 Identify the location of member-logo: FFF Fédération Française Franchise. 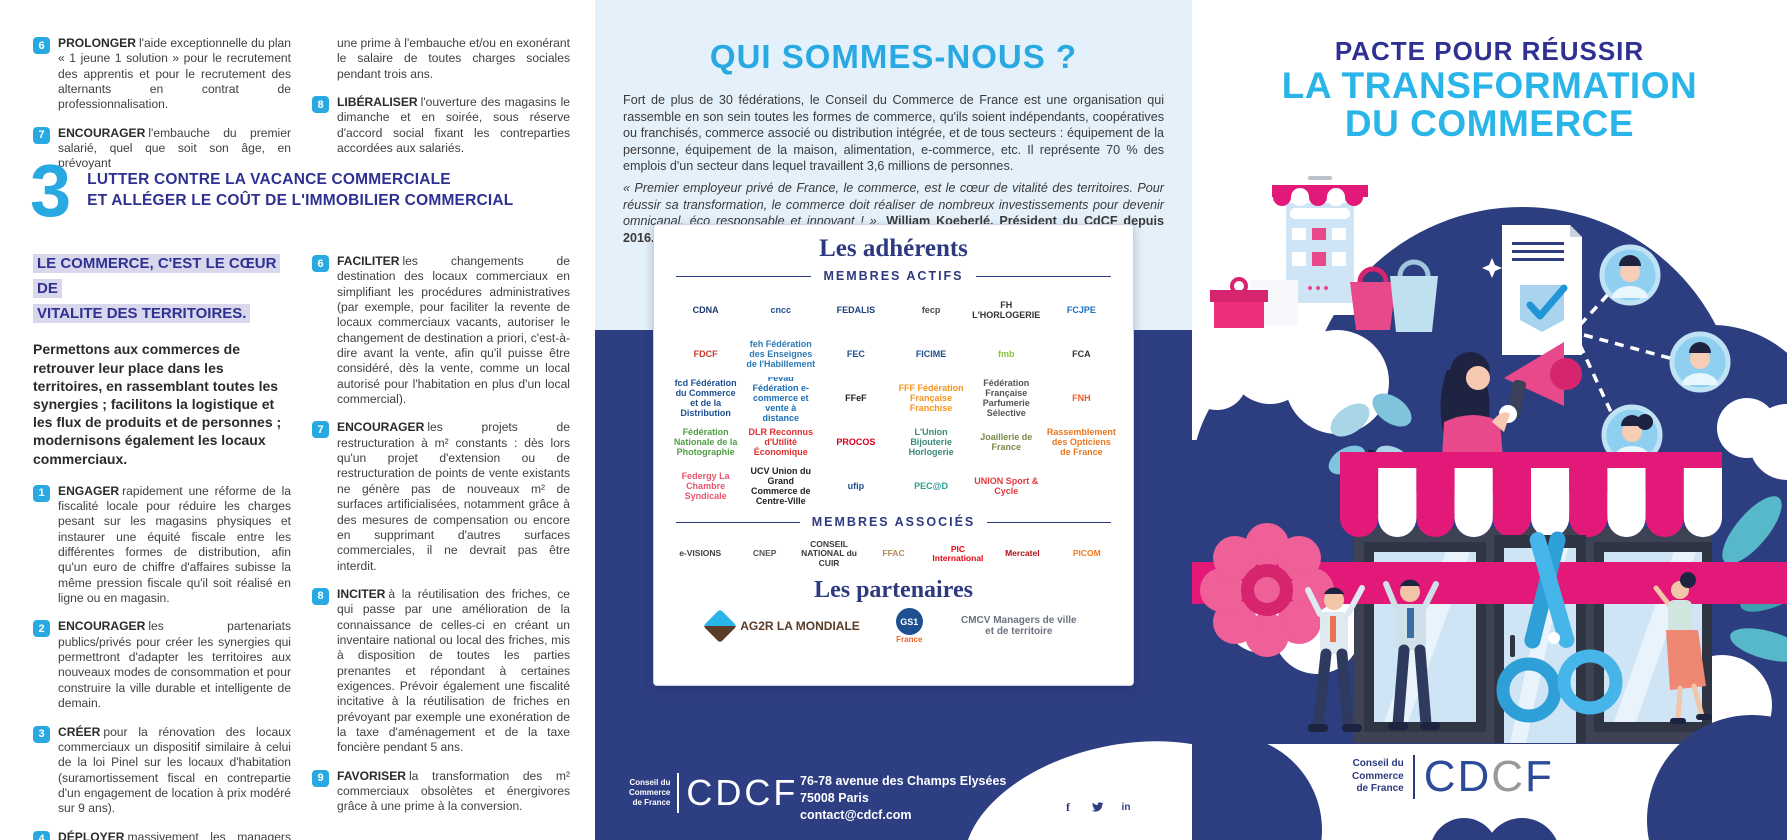
(931, 398).